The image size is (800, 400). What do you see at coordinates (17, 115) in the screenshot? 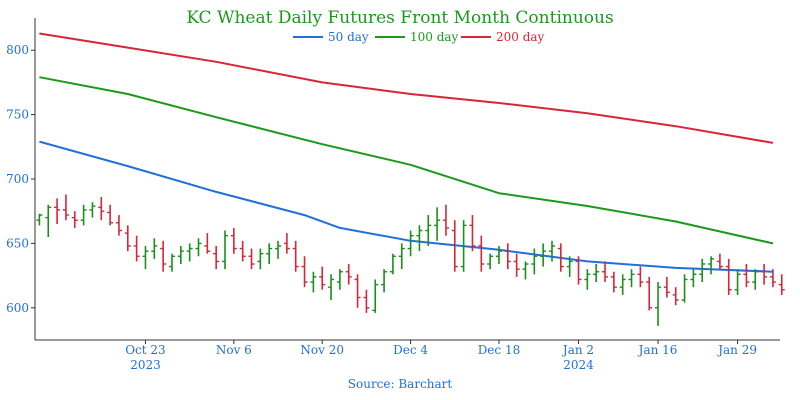
I see `y-tick-label: 750` at bounding box center [17, 115].